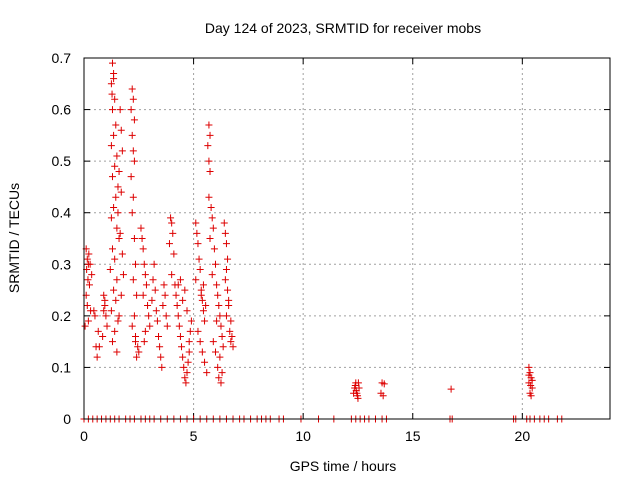 The width and height of the screenshot is (640, 480). Describe the element at coordinates (84, 436) in the screenshot. I see `x-tick-label: 0` at that location.